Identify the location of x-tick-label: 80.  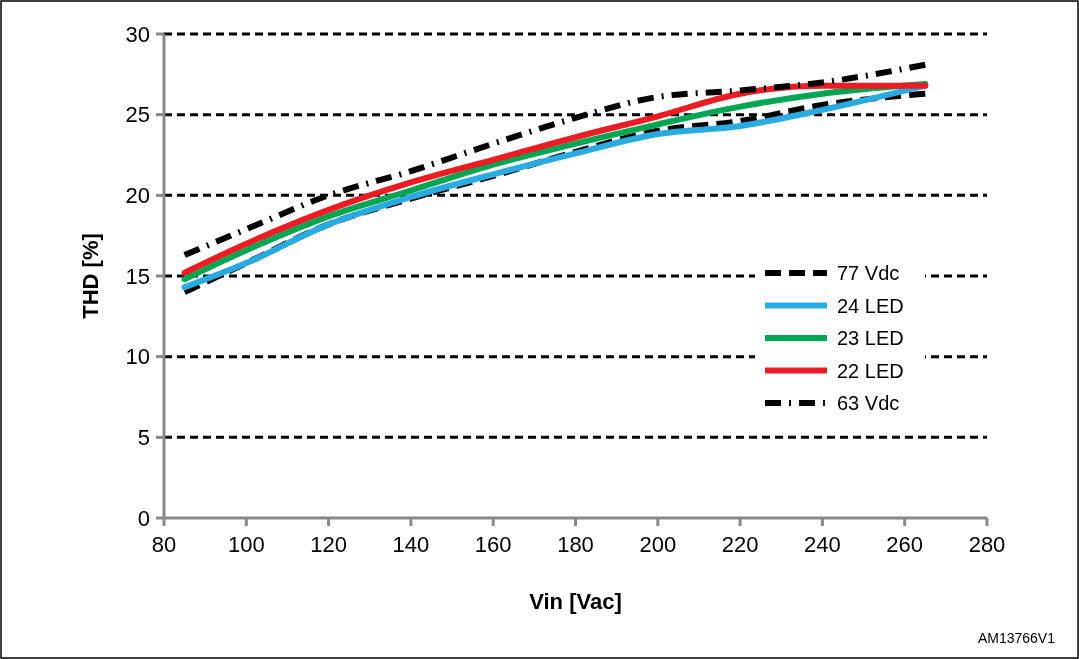
(164, 544).